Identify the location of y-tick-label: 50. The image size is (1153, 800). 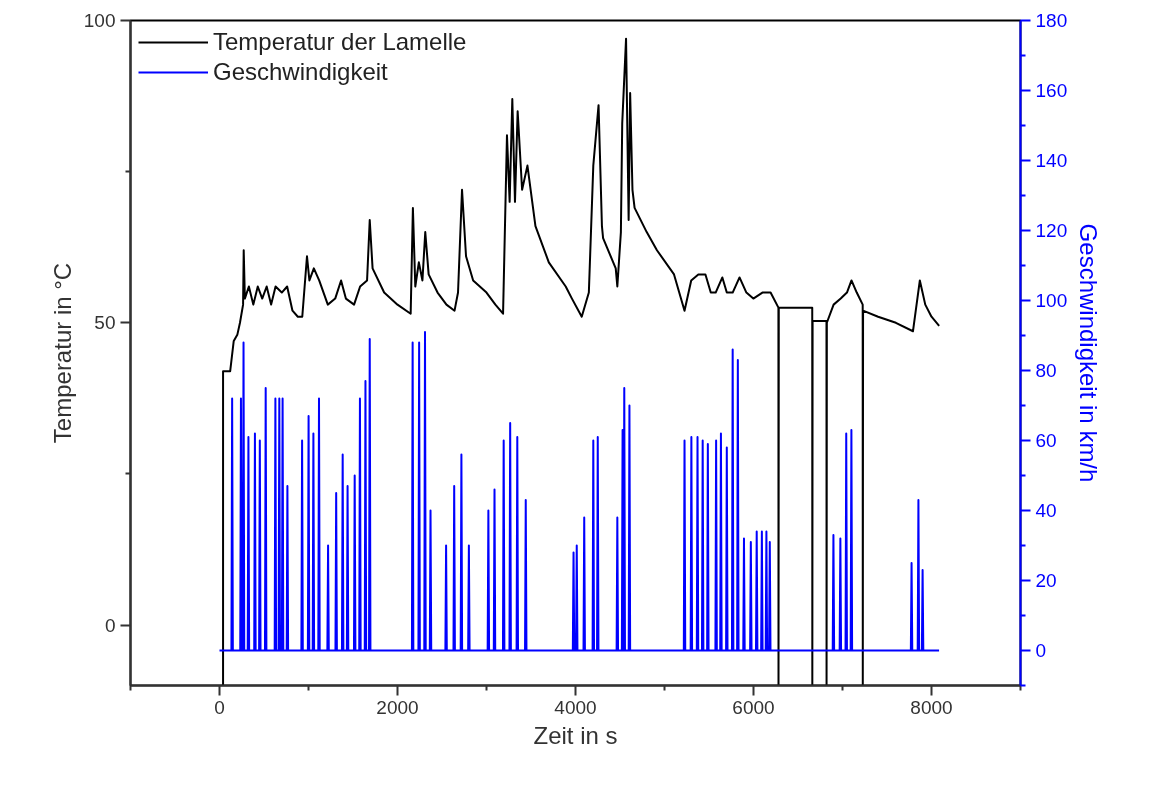
(105, 323).